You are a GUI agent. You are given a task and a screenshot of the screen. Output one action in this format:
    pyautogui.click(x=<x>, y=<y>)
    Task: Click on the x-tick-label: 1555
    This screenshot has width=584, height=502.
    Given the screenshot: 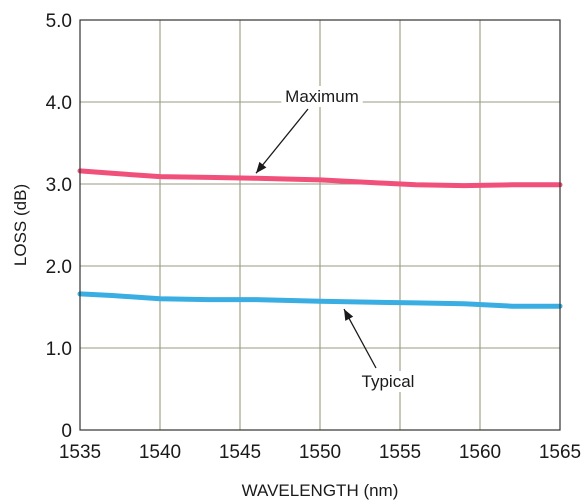 What is the action you would take?
    pyautogui.click(x=400, y=452)
    